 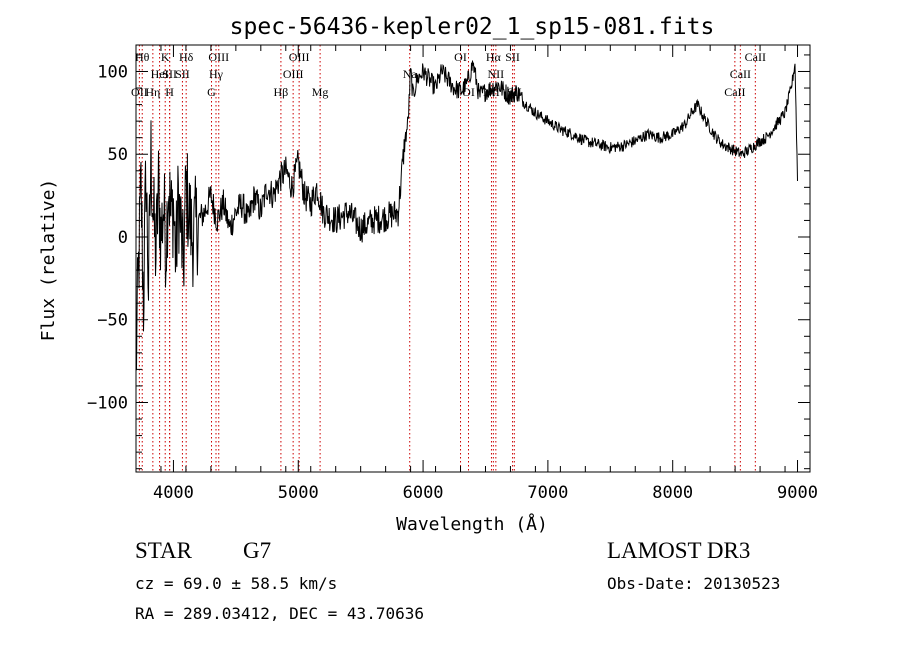 I want to click on redshift-velocity: cz = 69.0 ± 58.5 km/s, so click(x=236, y=583).